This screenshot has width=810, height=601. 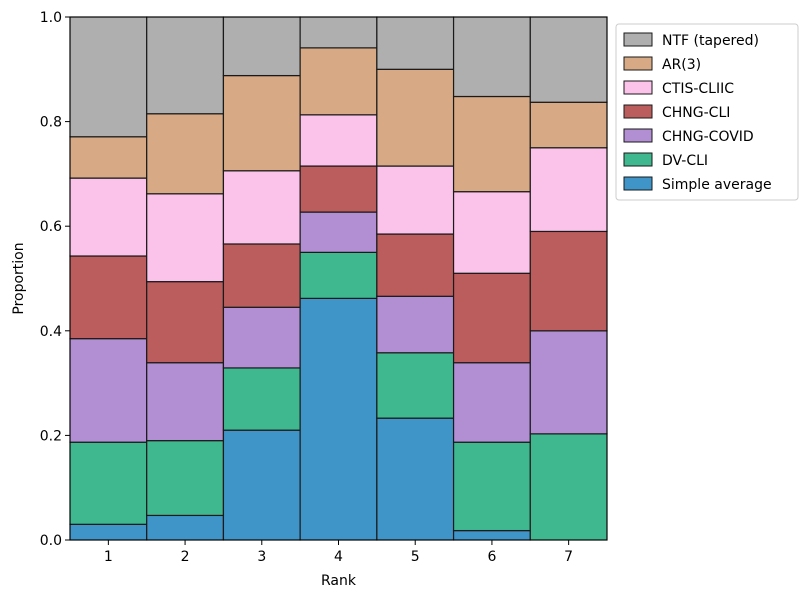 I want to click on y-tick-label: 0.8, so click(x=51, y=123).